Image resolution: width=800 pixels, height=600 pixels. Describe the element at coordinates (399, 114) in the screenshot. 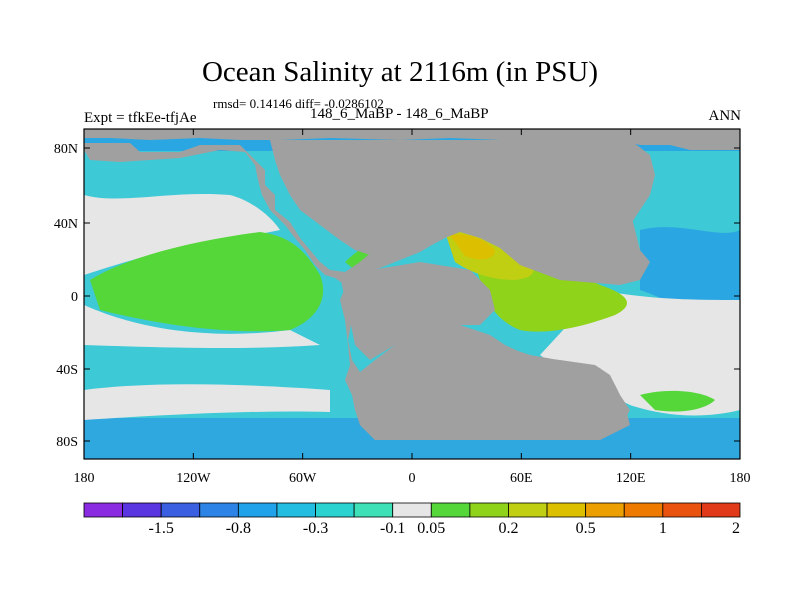

I see `map-subtitle: 148_6_MaBP - 148_6_MaBP` at that location.